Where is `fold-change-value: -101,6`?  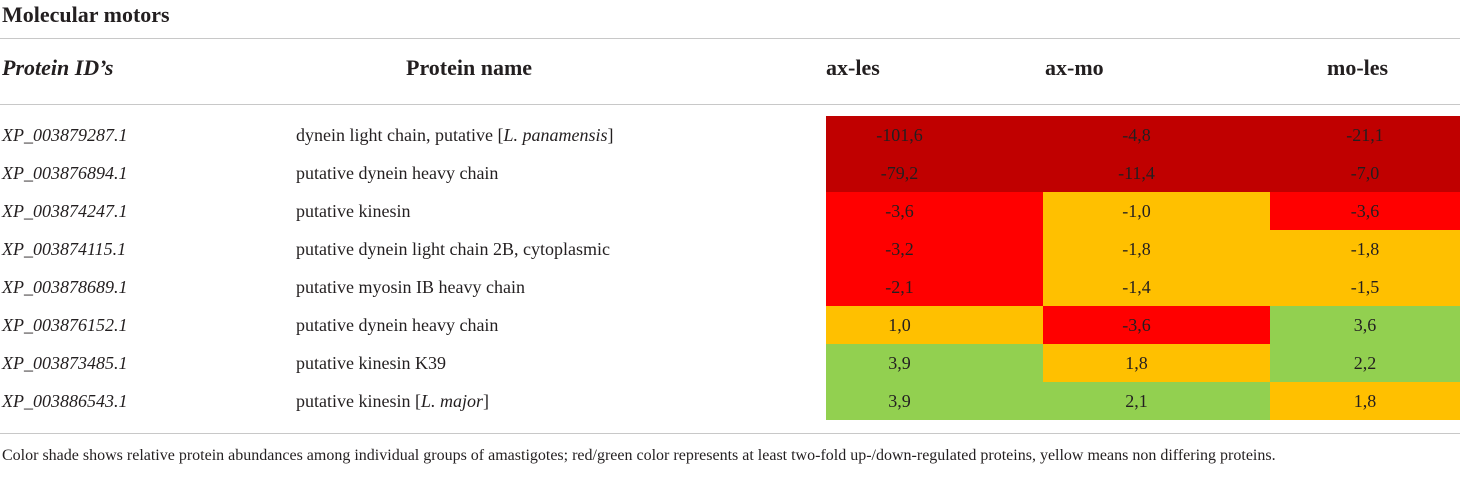 fold-change-value: -101,6 is located at coordinates (899, 135).